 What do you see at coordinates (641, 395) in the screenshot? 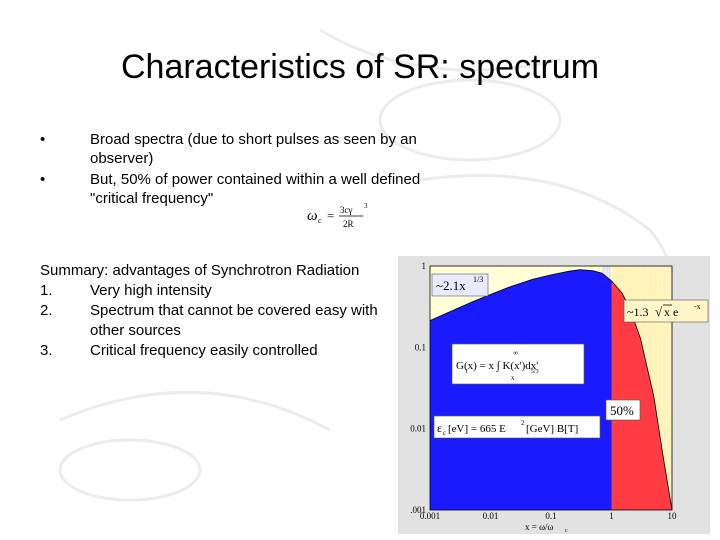
I see `spectrum-area-above-critical` at bounding box center [641, 395].